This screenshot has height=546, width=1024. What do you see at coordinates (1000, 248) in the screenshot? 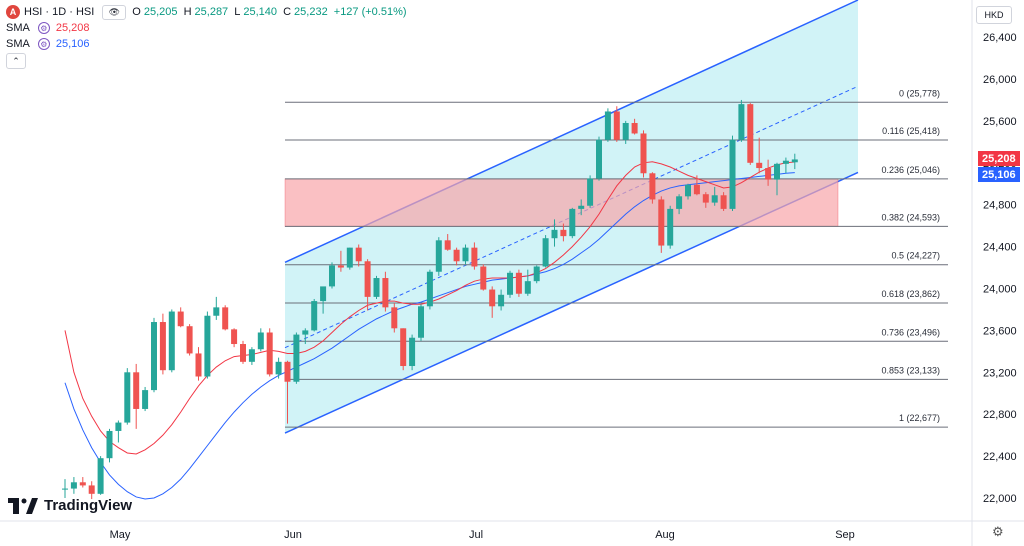
I see `price-tick-label: 24,400` at bounding box center [1000, 248].